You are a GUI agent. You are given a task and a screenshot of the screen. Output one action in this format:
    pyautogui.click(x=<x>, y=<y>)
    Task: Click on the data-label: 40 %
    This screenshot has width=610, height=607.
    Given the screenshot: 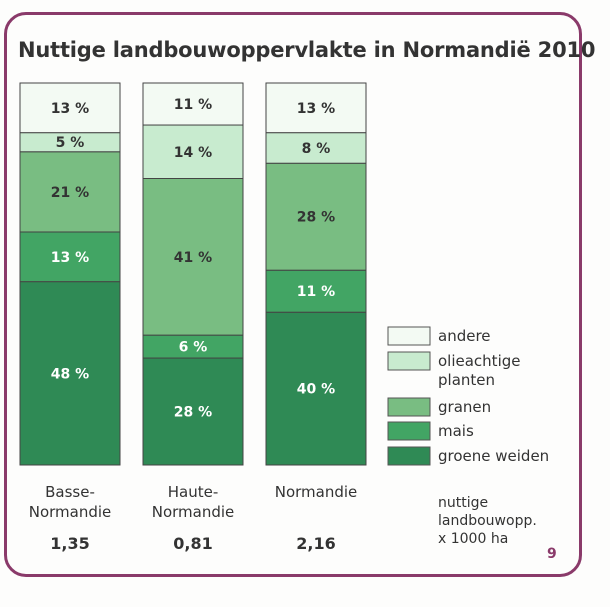 What is the action you would take?
    pyautogui.click(x=316, y=390)
    